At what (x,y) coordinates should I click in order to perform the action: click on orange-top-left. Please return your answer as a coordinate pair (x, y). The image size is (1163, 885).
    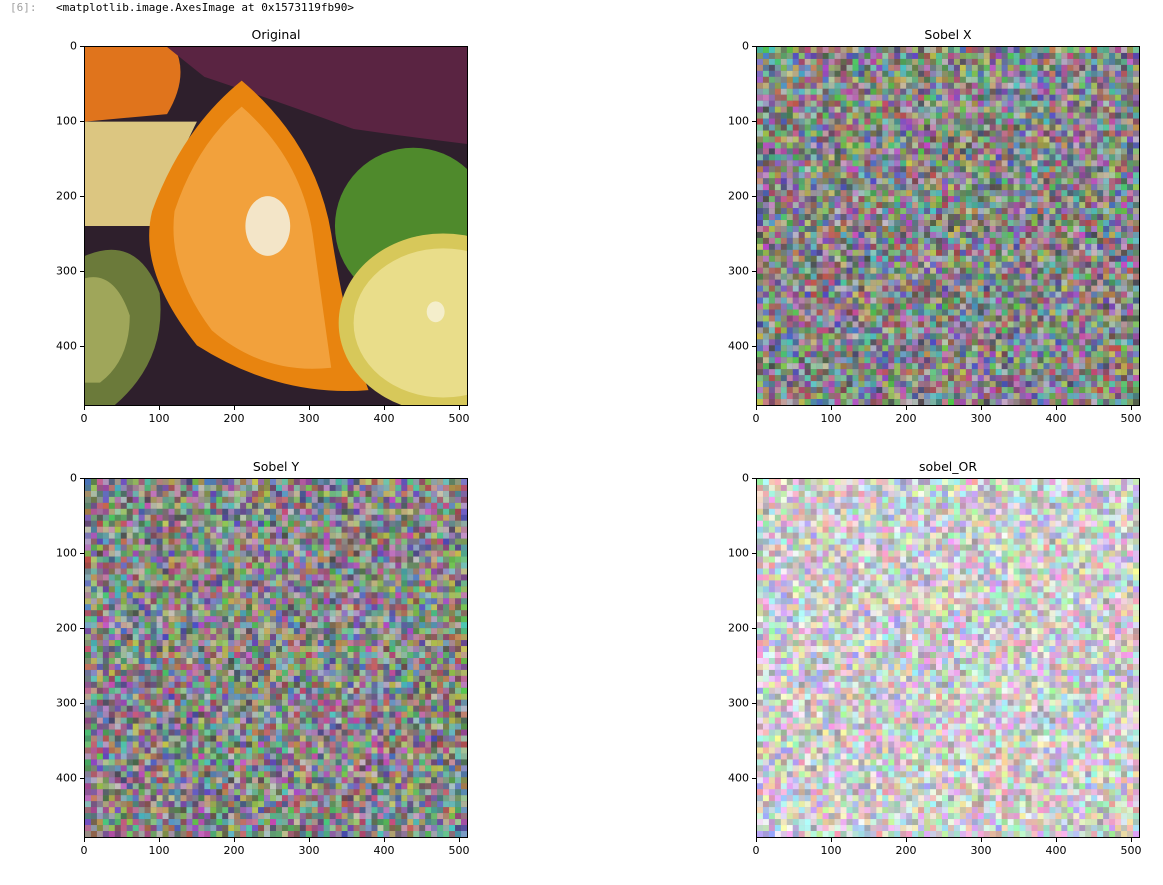
    Looking at the image, I should click on (133, 84).